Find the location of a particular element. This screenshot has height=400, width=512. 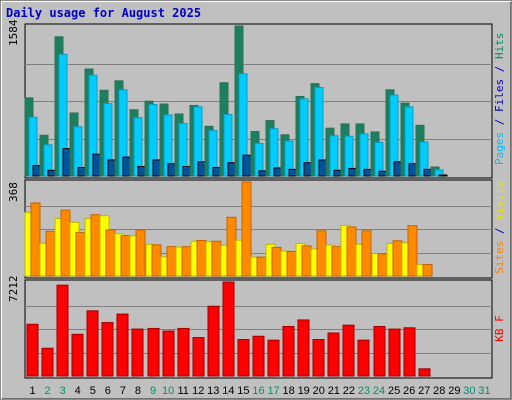

axis-label-segment-hits-files-pages-3: / is located at coordinates (499, 69).